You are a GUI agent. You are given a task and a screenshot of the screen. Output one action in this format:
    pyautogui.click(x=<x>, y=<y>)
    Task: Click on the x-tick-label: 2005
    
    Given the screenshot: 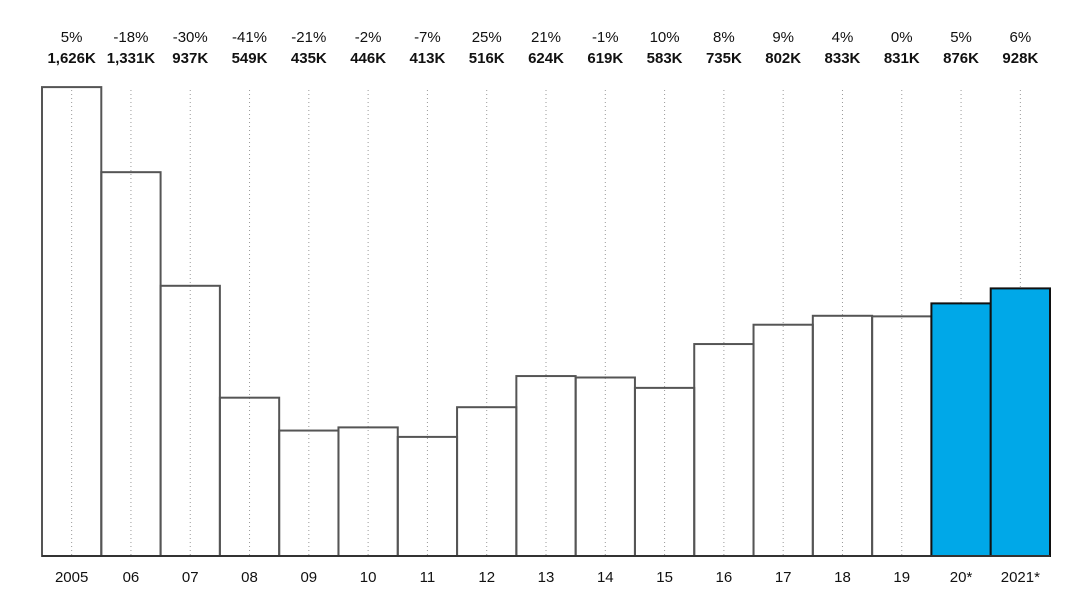 What is the action you would take?
    pyautogui.click(x=71, y=577)
    